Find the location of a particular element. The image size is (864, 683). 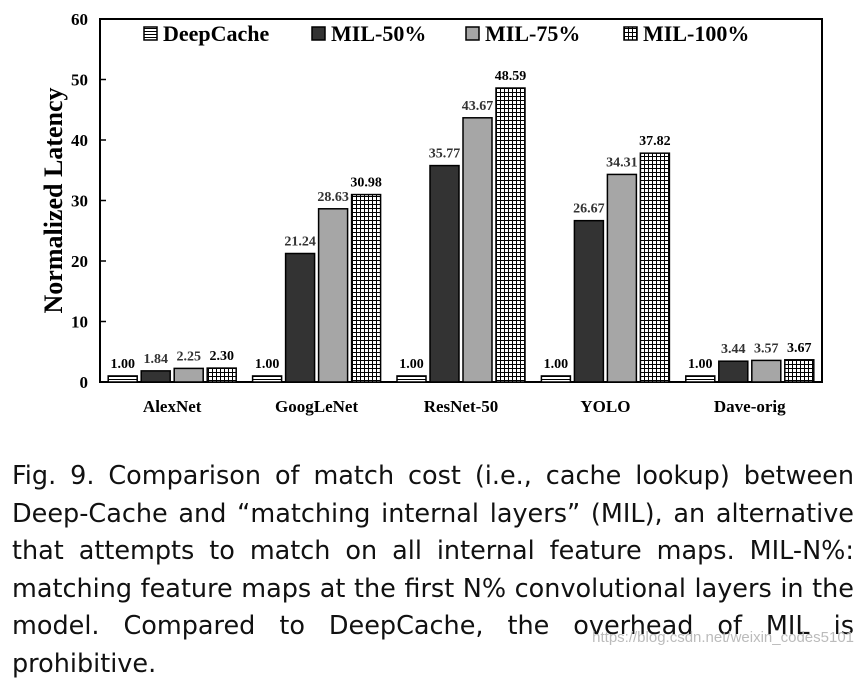

bar-value-label: 3.67 is located at coordinates (799, 348).